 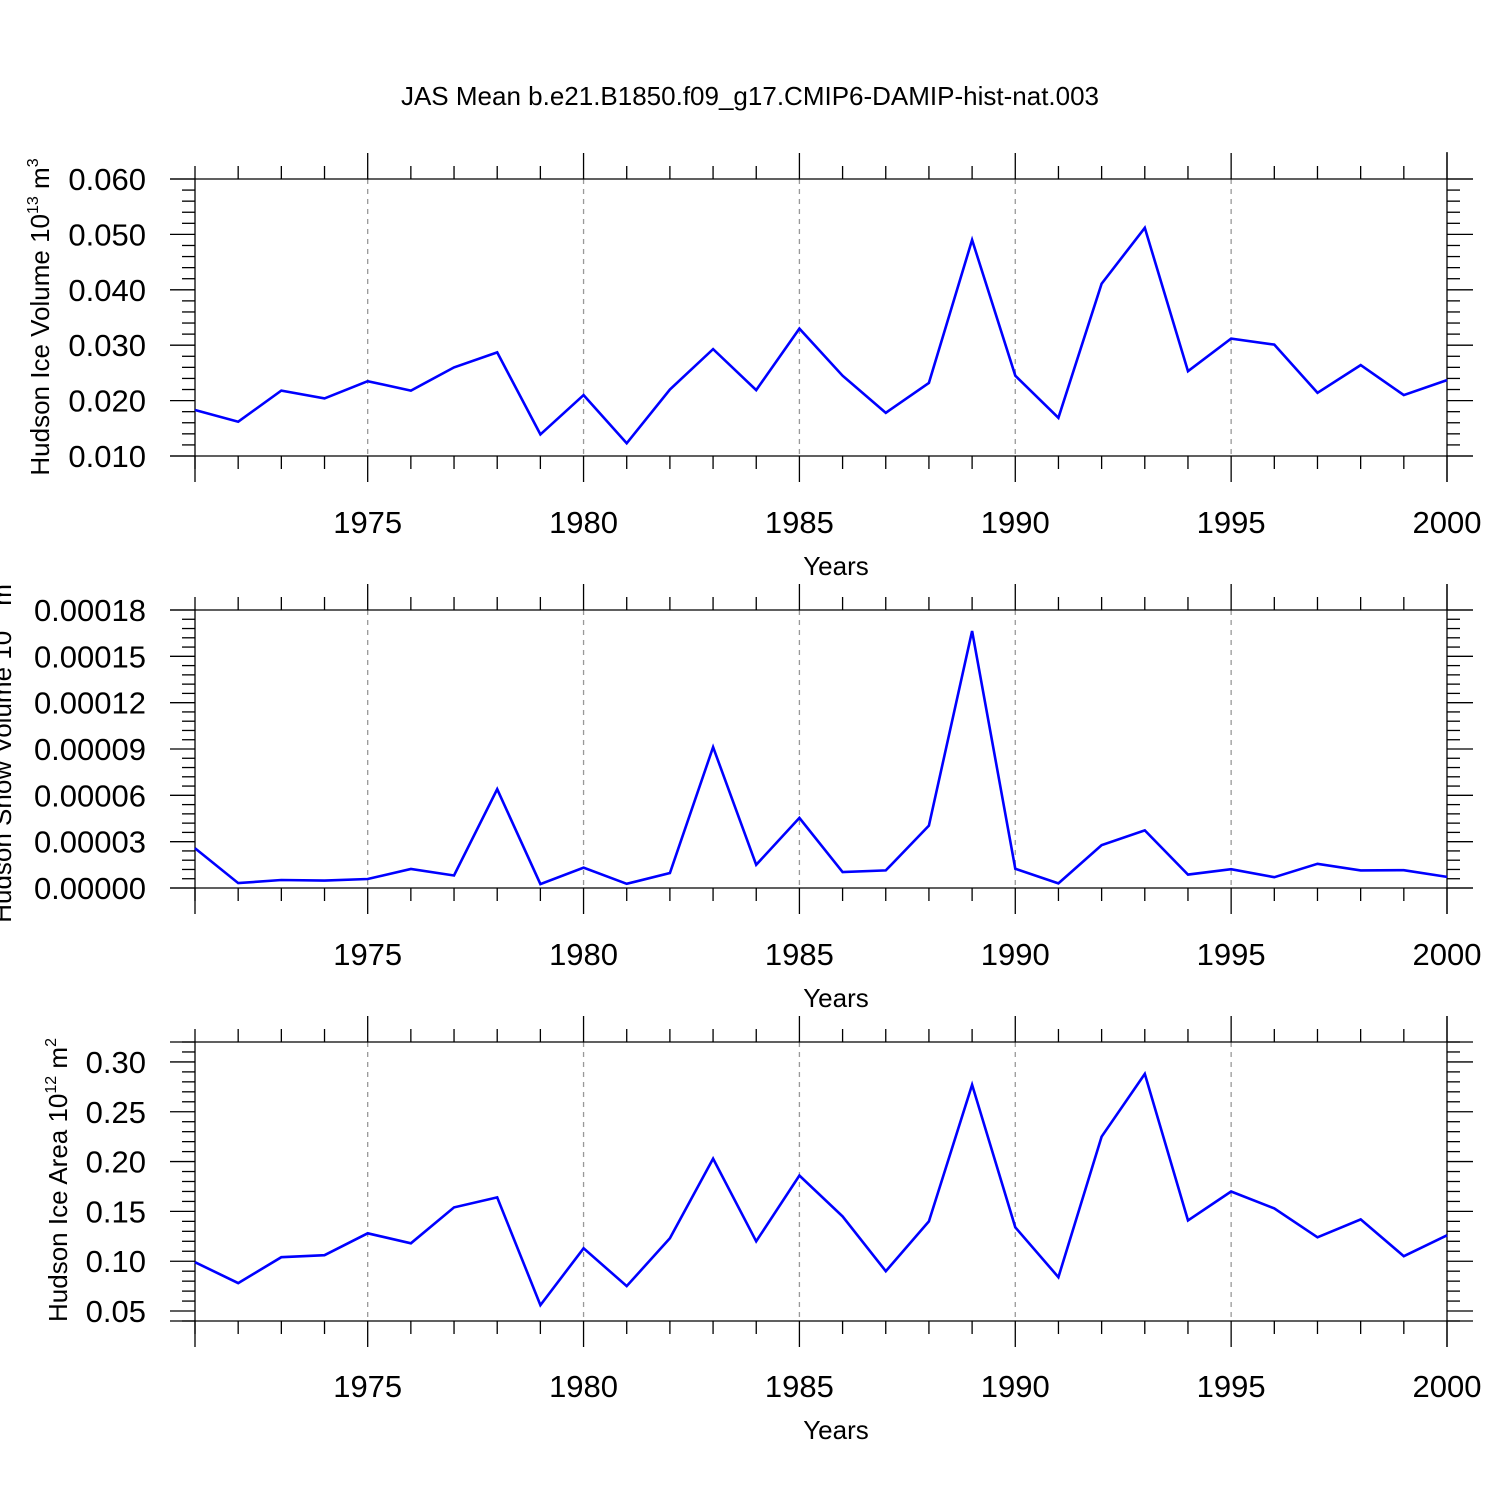 What do you see at coordinates (90, 656) in the screenshot?
I see `y-tick-label: 0.00015` at bounding box center [90, 656].